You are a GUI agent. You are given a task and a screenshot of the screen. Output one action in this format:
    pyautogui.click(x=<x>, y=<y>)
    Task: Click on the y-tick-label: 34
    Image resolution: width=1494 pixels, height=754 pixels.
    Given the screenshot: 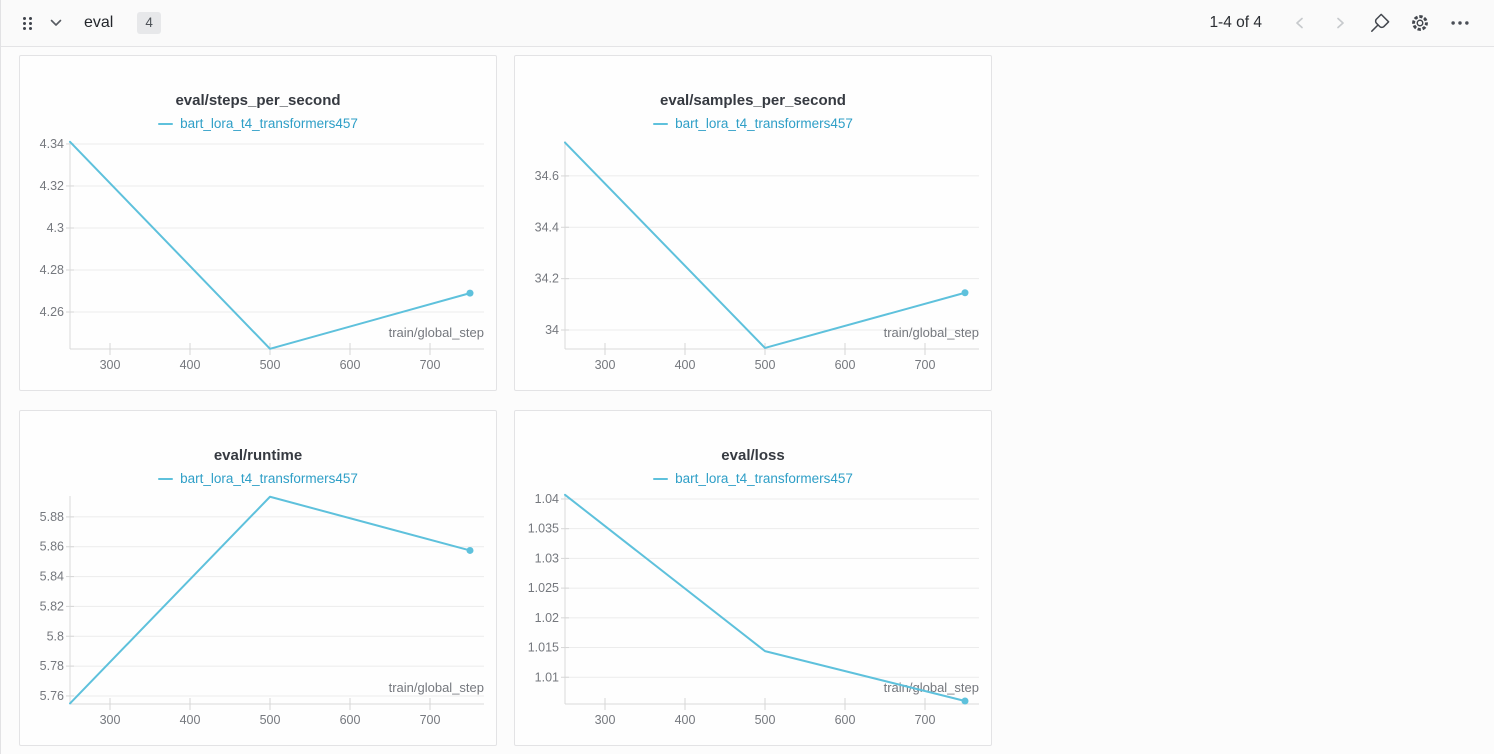 What is the action you would take?
    pyautogui.click(x=552, y=330)
    